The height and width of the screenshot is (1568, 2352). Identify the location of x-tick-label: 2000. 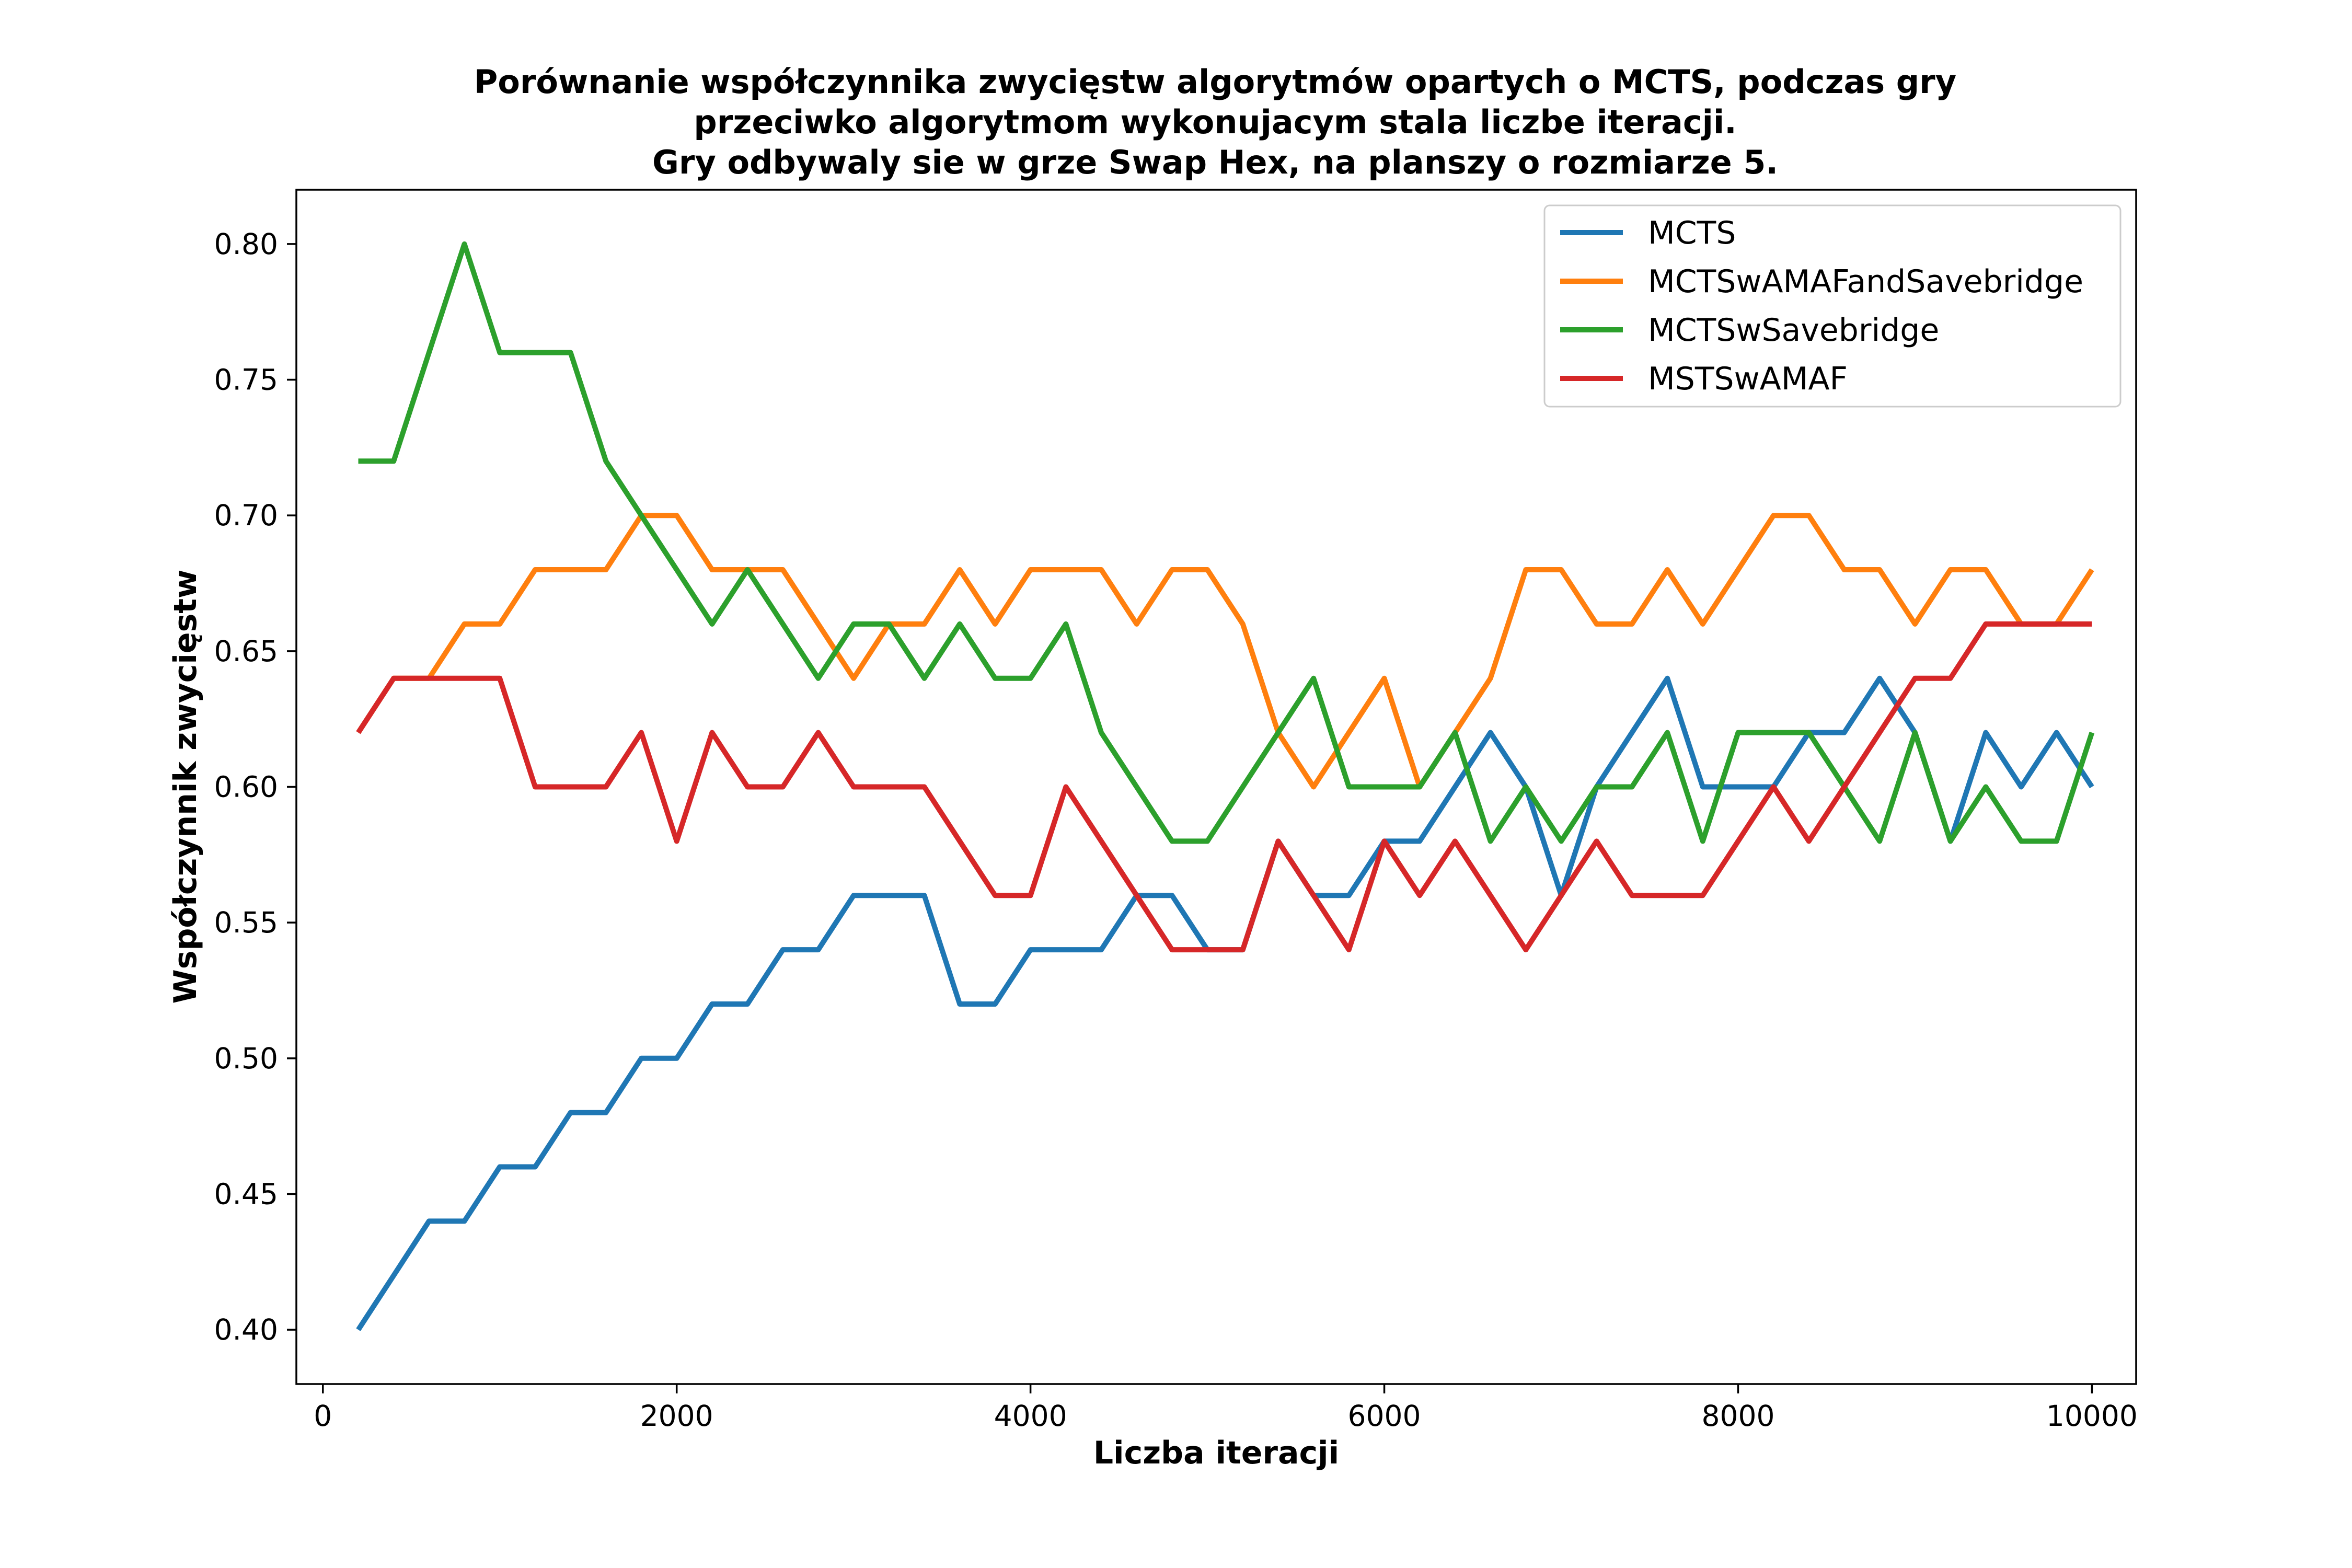
(676, 1416).